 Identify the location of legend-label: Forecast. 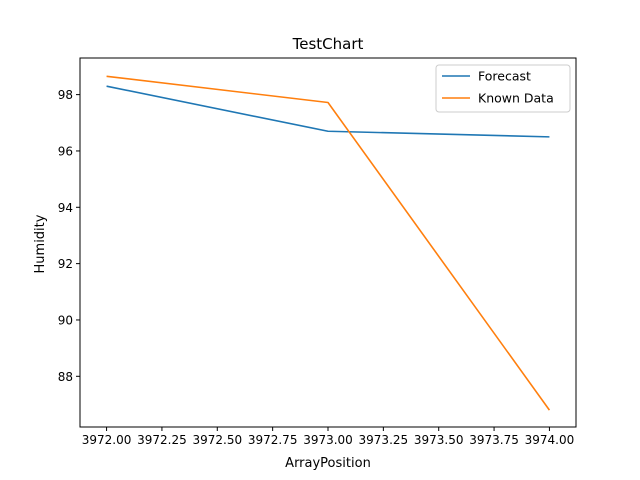
(504, 76).